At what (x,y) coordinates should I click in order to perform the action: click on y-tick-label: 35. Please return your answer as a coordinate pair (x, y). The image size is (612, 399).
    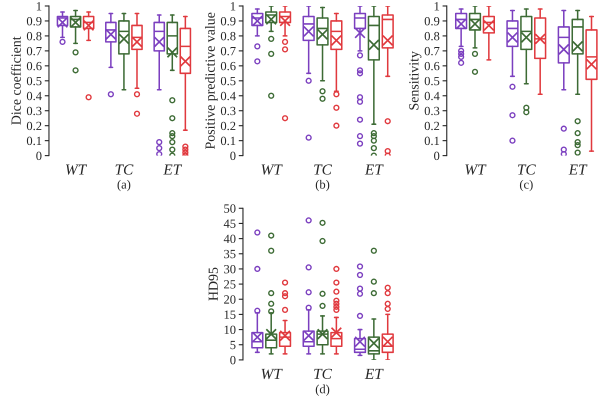
    Looking at the image, I should click on (230, 254).